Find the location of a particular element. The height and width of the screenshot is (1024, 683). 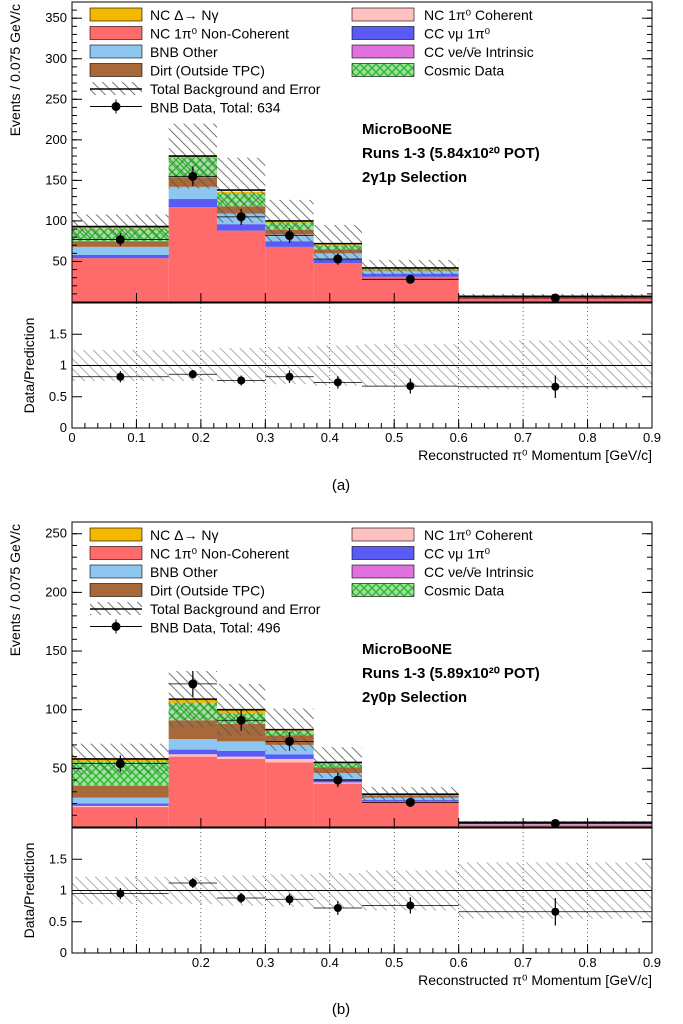

legend-label: BNB Data, Total: 496 is located at coordinates (215, 628).